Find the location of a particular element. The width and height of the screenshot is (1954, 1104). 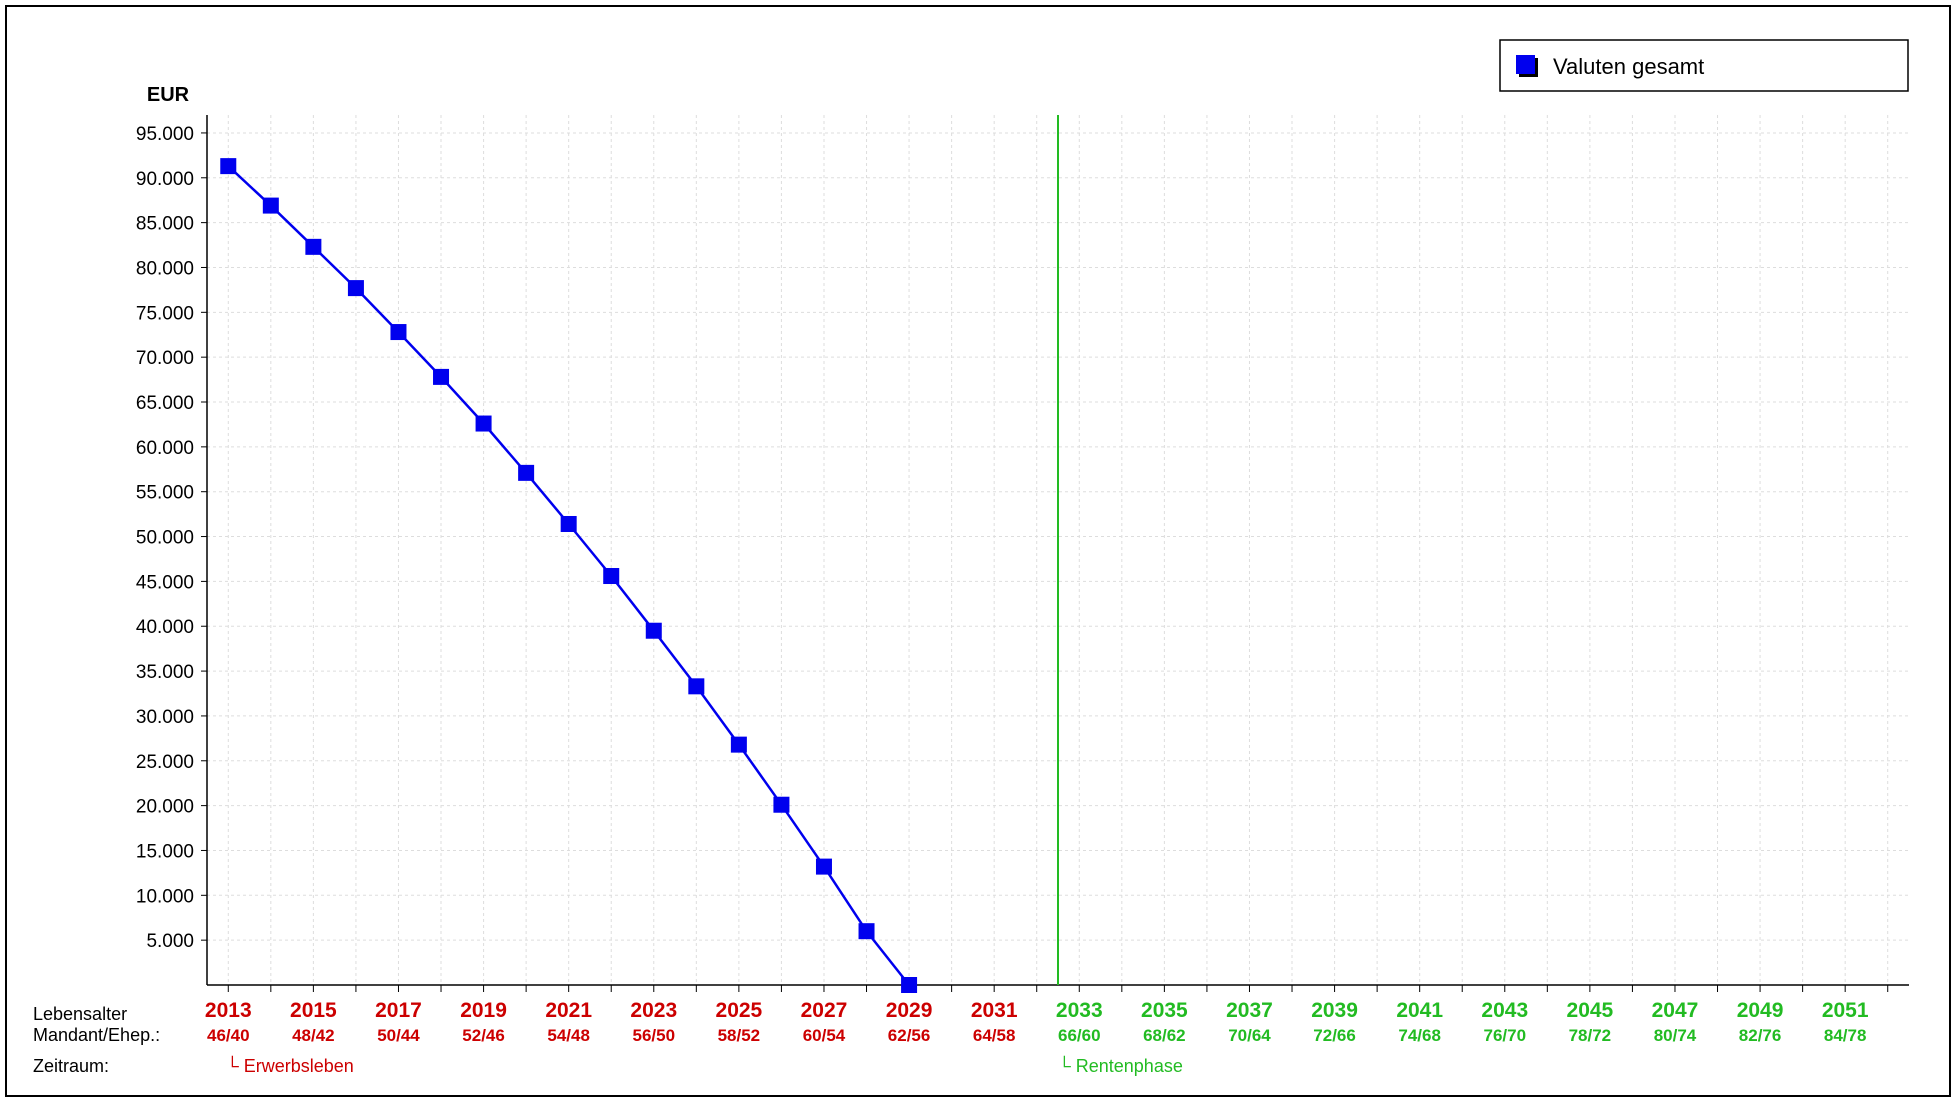

x-tick-age: 64/58 is located at coordinates (994, 1035).